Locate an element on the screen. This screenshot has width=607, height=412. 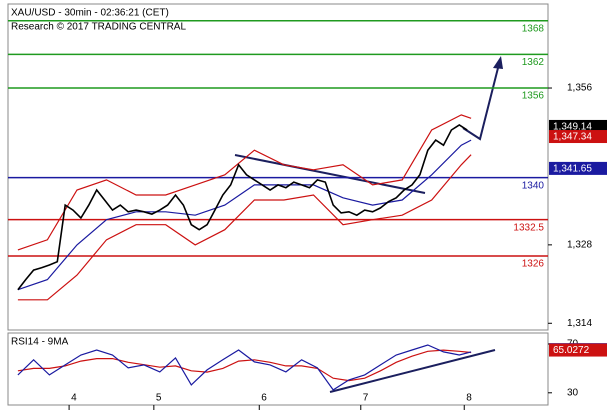
rsi-trend-line is located at coordinates (412, 371).